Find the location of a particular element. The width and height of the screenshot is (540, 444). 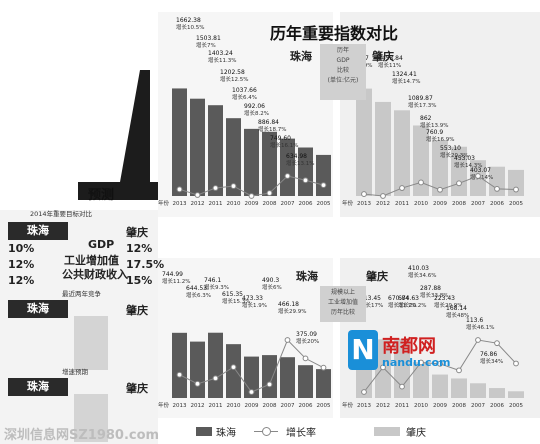

rate-label-ind_zhaoqing-2007: 增长48% is located at coordinates (457, 315).